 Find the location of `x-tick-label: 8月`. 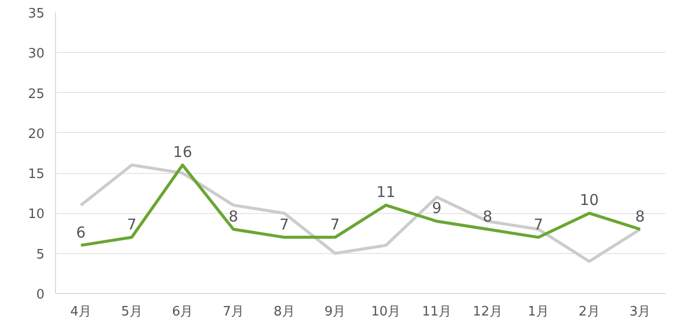

x-tick-label: 8月 is located at coordinates (284, 312).